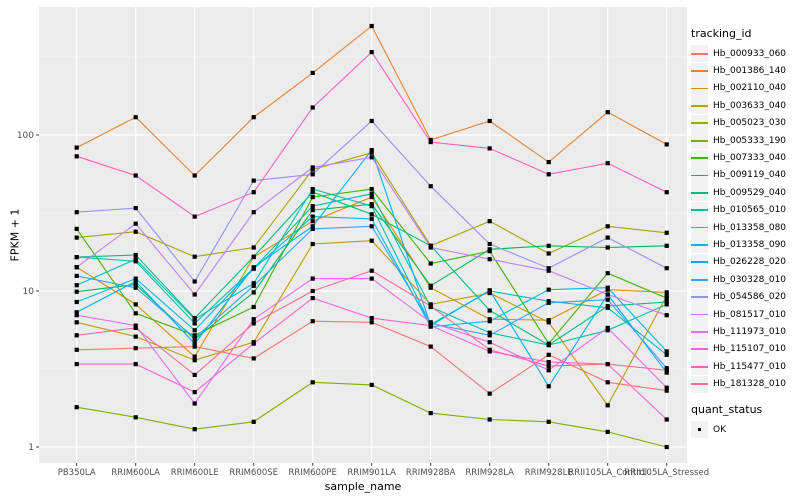 The image size is (800, 500). Describe the element at coordinates (15, 235) in the screenshot. I see `y-axis-title: FPKM + 1` at that location.